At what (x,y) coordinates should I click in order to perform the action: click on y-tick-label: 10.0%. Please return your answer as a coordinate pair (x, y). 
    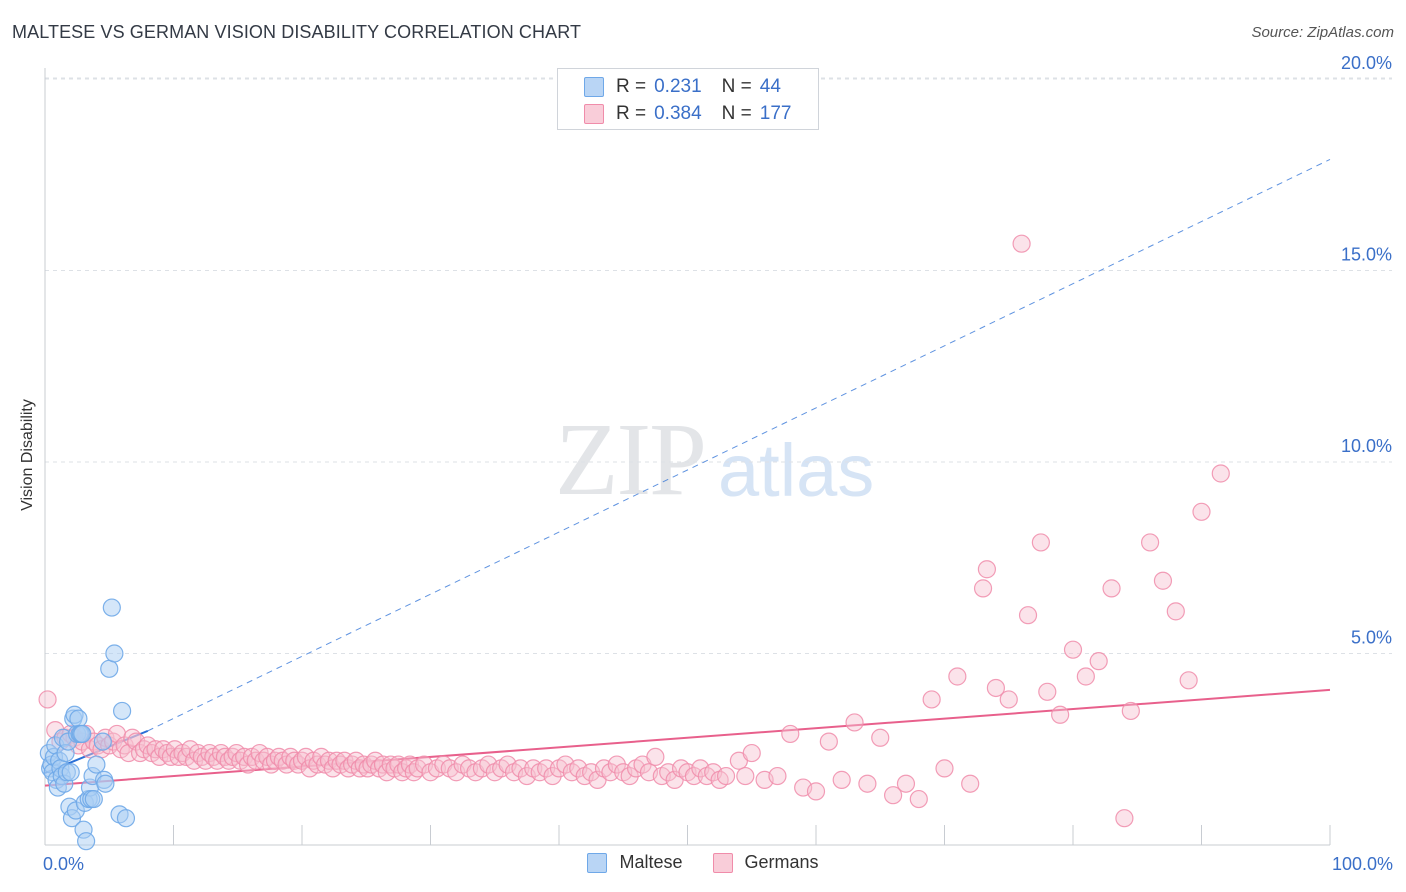
    Looking at the image, I should click on (1366, 446).